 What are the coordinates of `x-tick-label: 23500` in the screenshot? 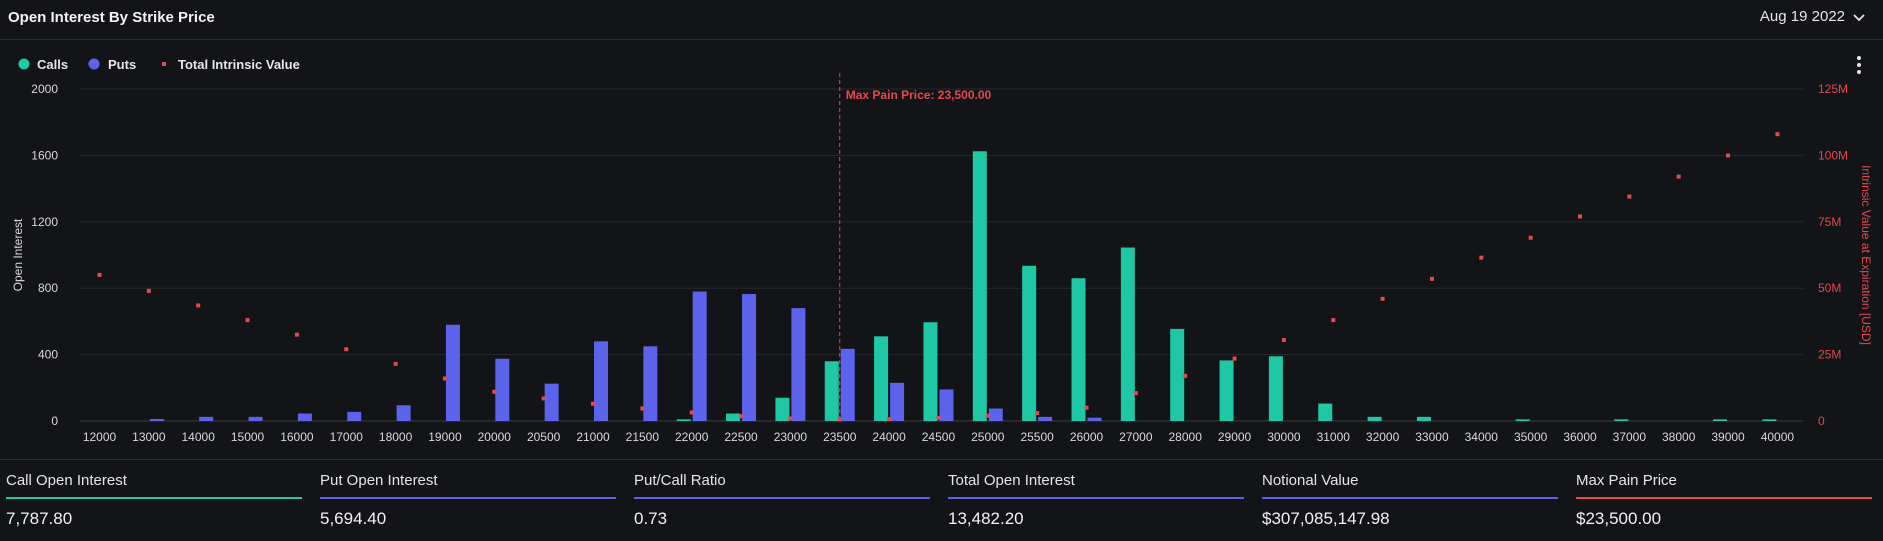 It's located at (840, 437).